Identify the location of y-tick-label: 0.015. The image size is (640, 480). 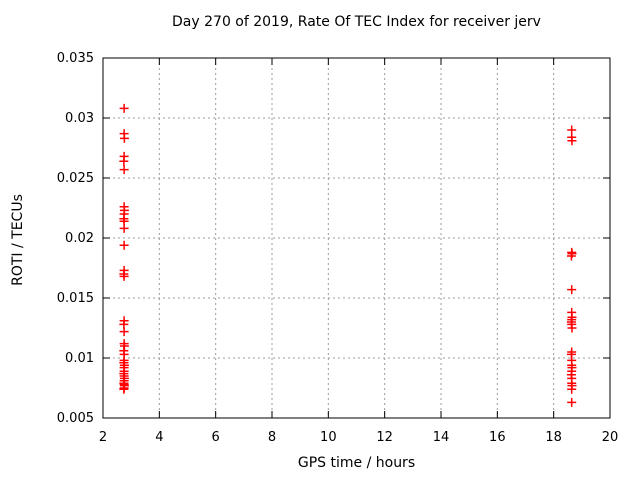
(75, 298).